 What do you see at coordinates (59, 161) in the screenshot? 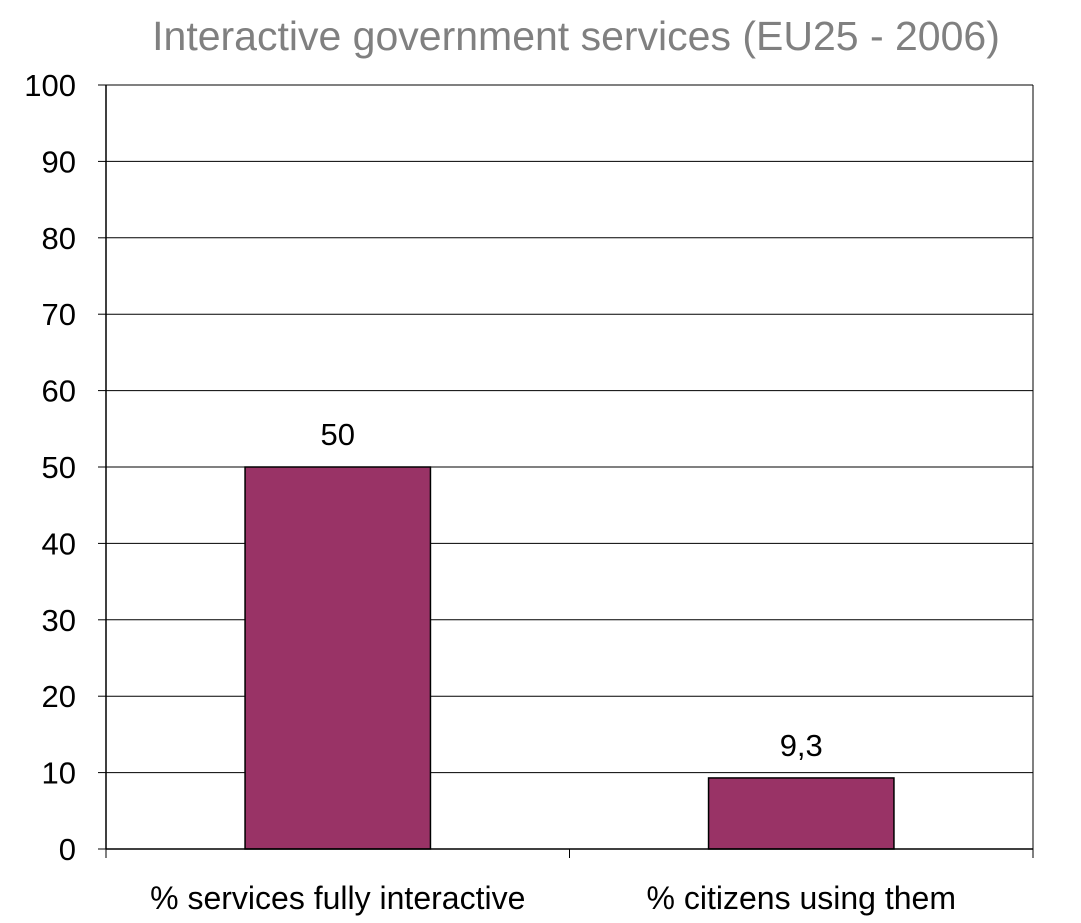
I see `y-tick-label: 90` at bounding box center [59, 161].